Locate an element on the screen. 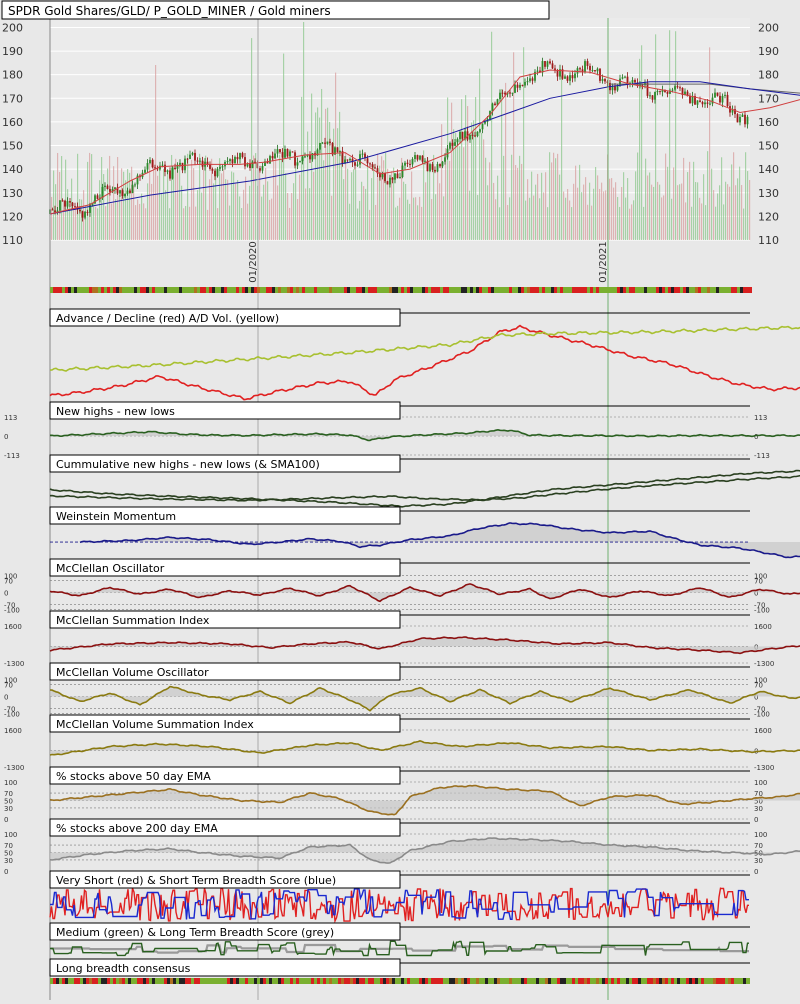 The image size is (800, 1004). panel-tick-label-right: 70 is located at coordinates (758, 846).